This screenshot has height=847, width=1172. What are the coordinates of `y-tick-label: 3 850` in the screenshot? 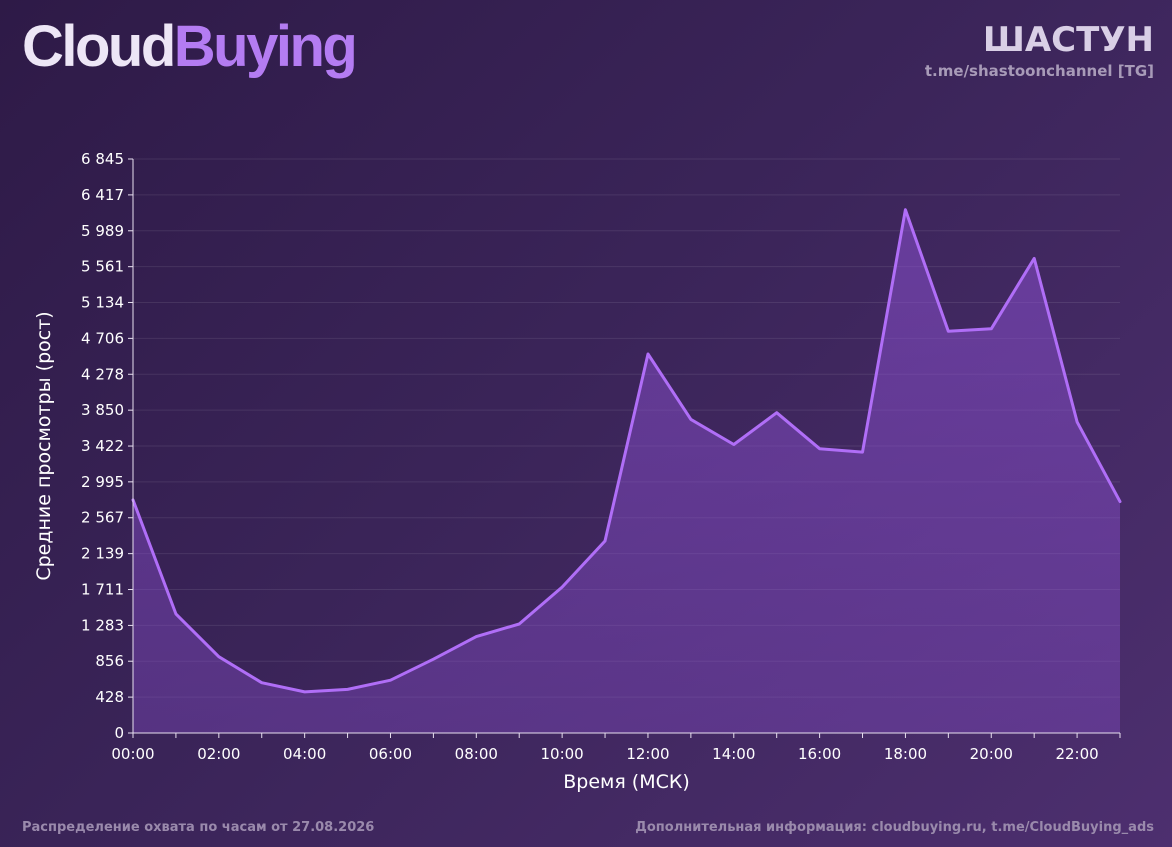 It's located at (102, 410).